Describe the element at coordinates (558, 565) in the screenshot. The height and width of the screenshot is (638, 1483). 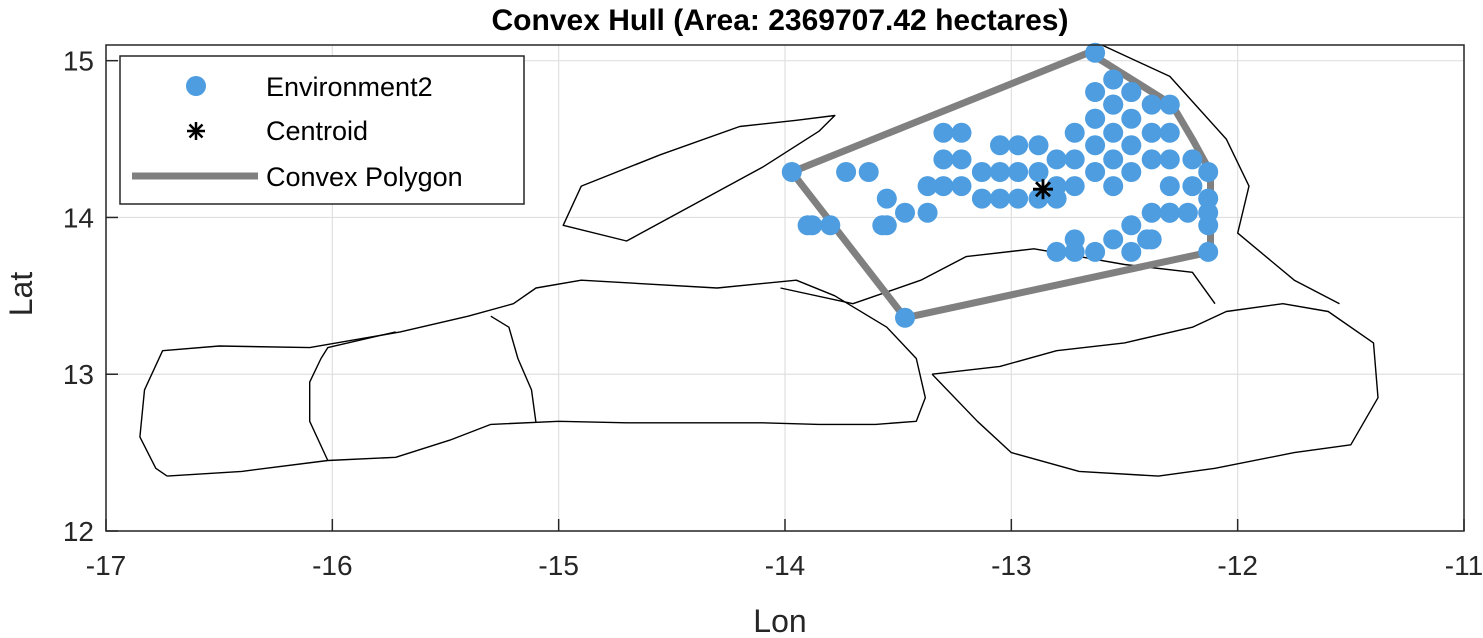
I see `x-tick-label: -15` at that location.